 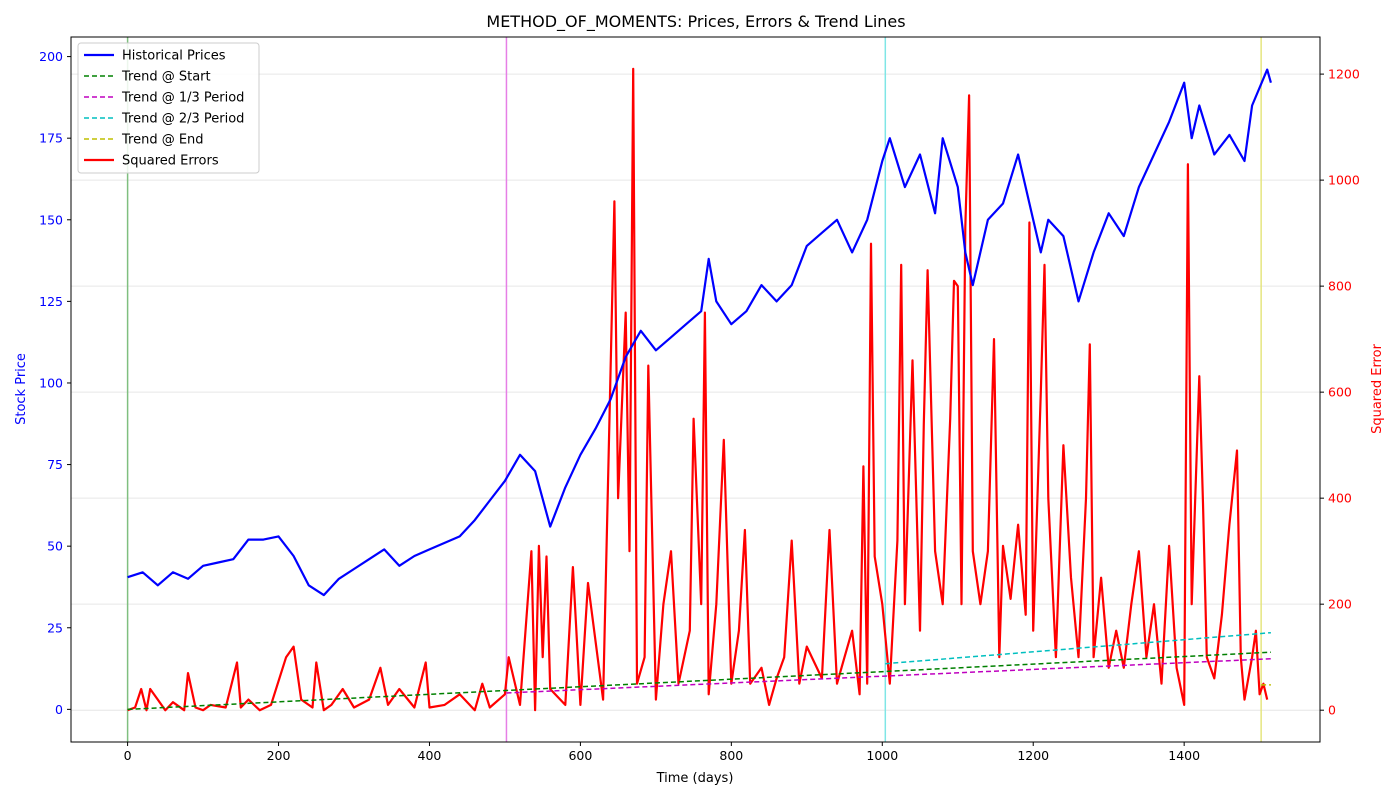 I want to click on left-y-axis-ticks: 0 25 50 75 100 125 150 175 200, so click(x=55, y=383).